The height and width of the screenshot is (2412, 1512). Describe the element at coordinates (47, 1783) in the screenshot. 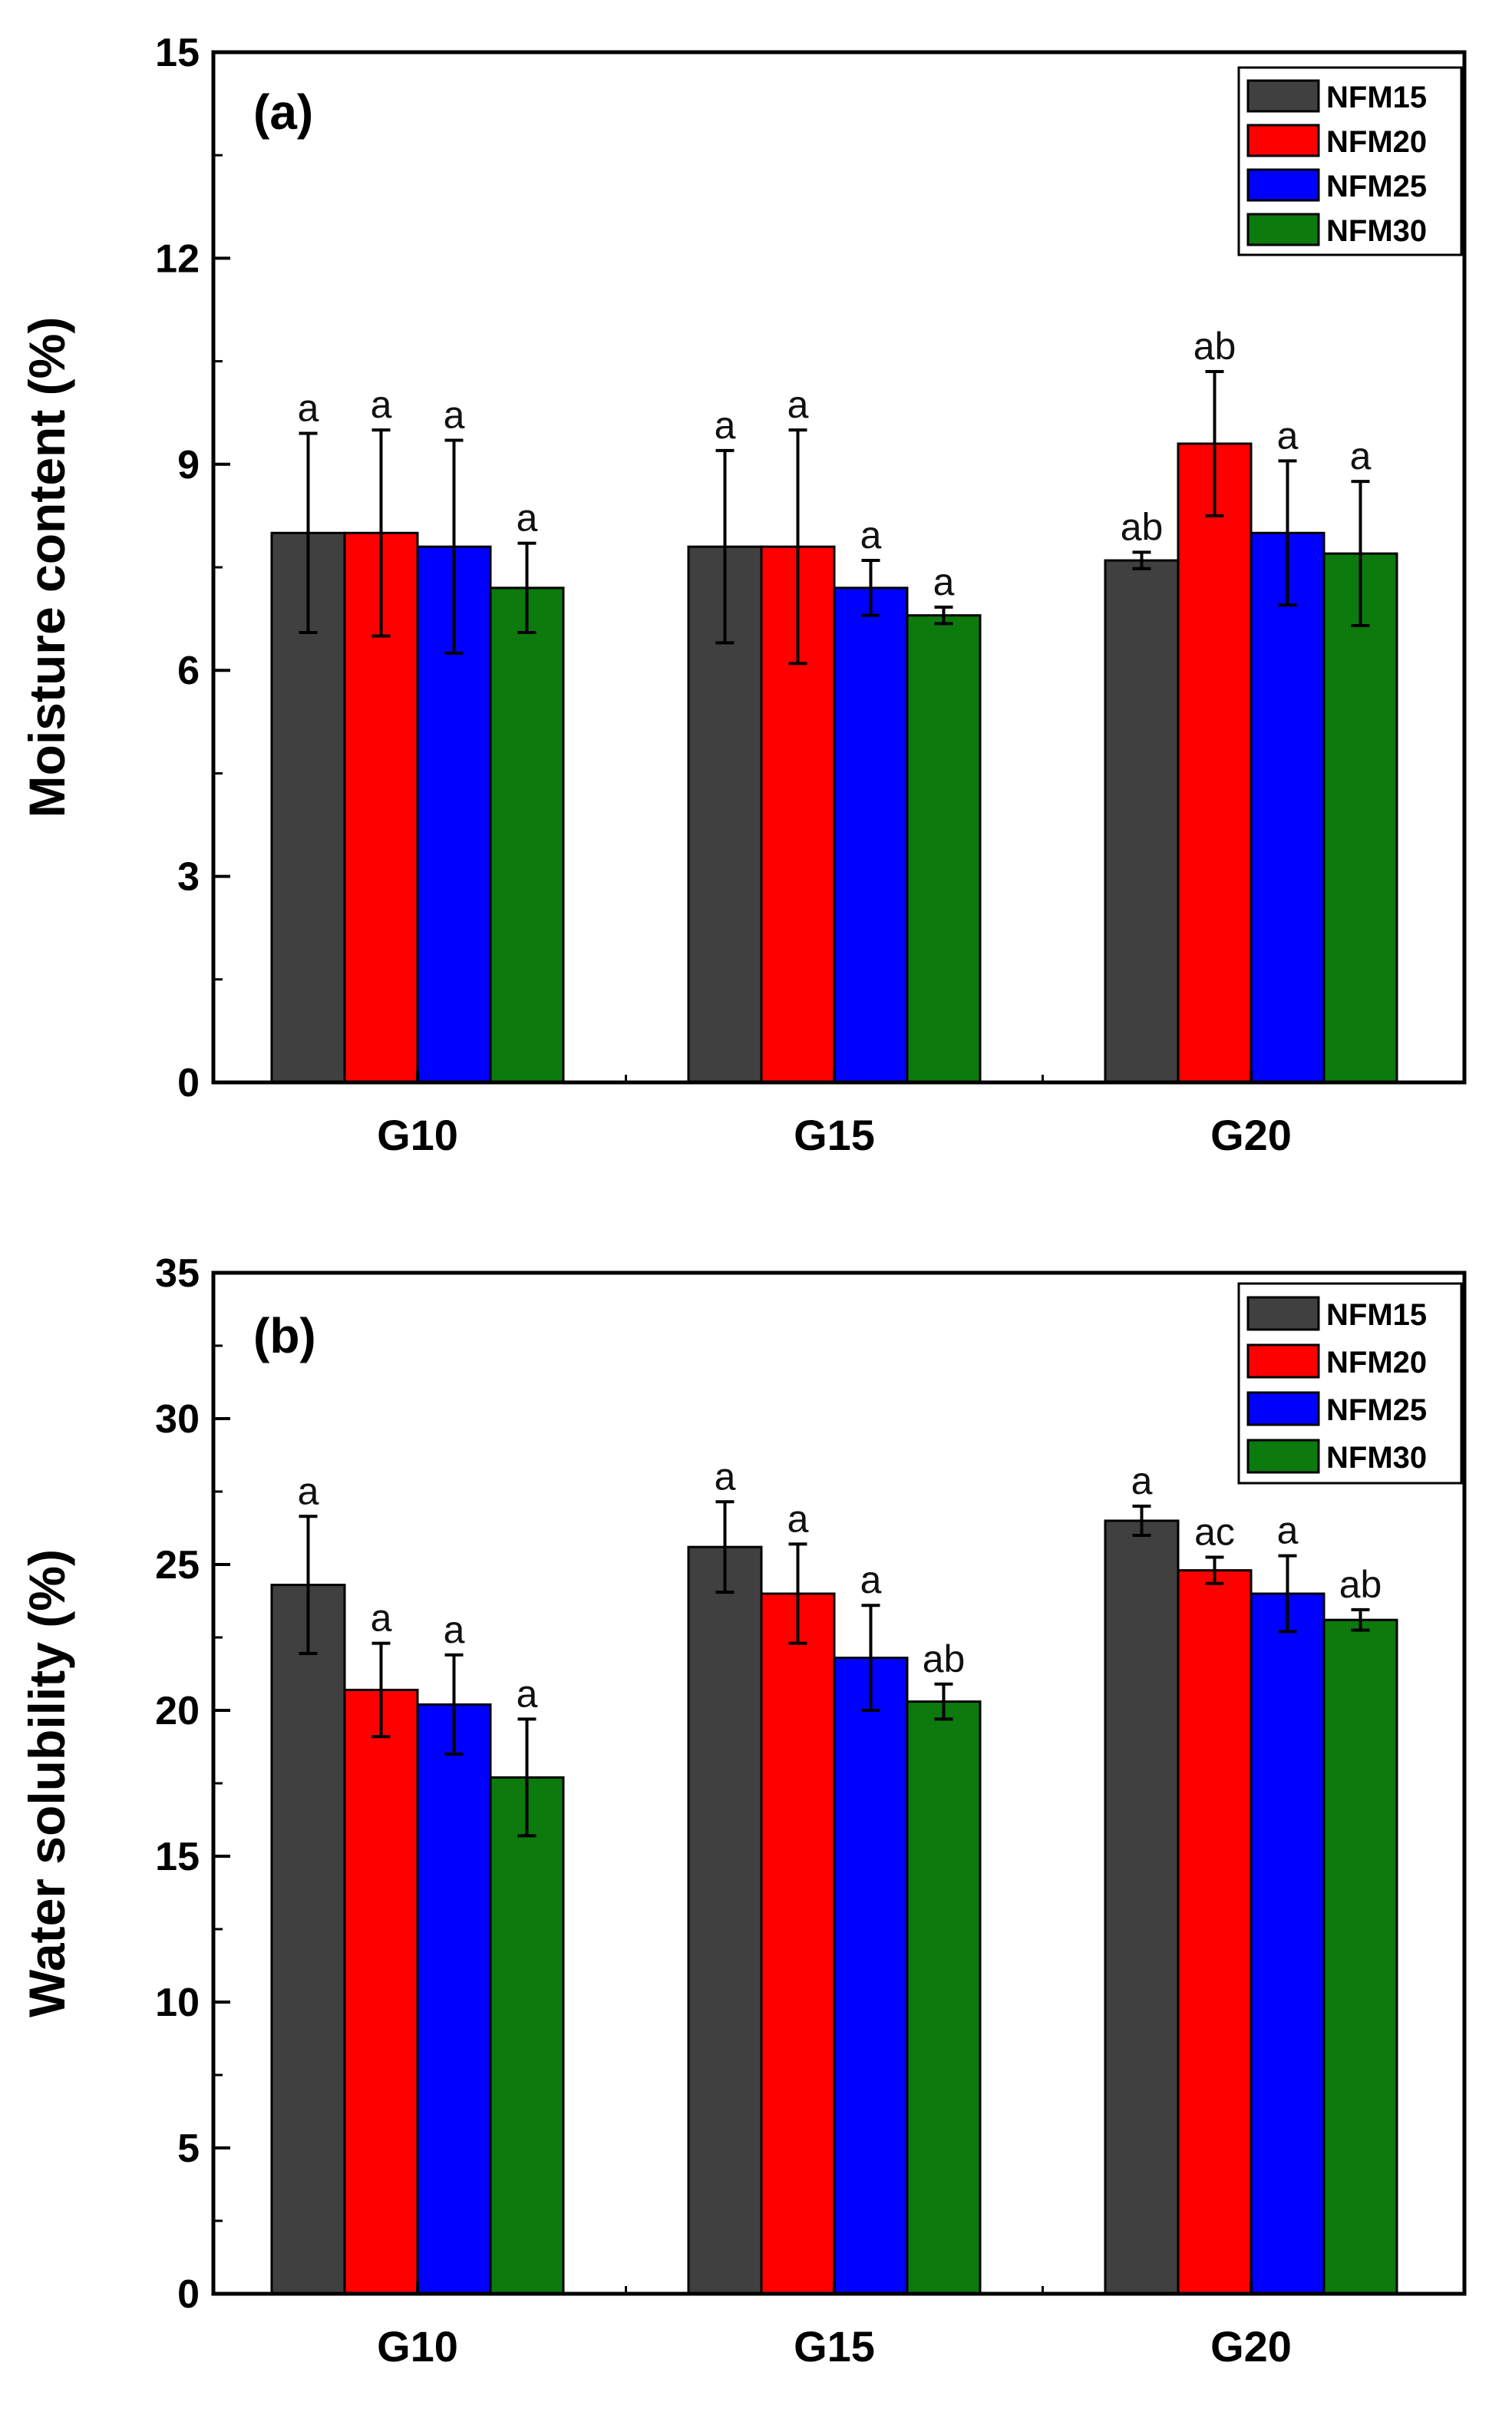

I see `y-axis-title: Water solubility (%)` at that location.